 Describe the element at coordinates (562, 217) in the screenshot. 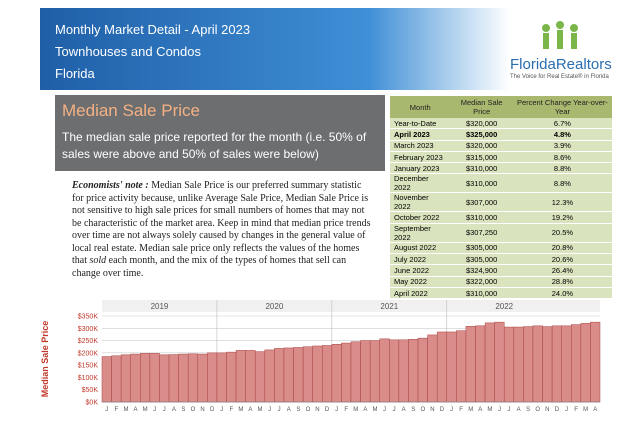

I see `table-cell: 19.2%` at that location.